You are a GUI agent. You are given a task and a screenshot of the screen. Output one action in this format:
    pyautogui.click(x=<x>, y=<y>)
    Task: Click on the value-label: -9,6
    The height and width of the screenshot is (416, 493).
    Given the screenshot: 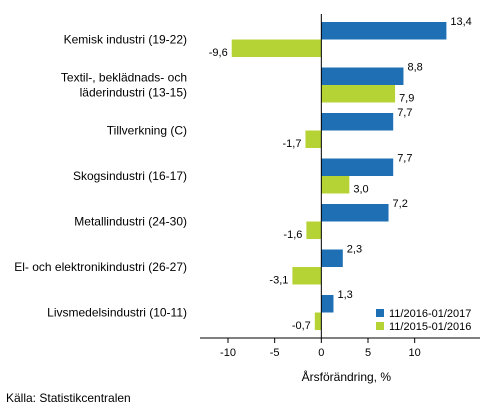 What is the action you would take?
    pyautogui.click(x=218, y=53)
    